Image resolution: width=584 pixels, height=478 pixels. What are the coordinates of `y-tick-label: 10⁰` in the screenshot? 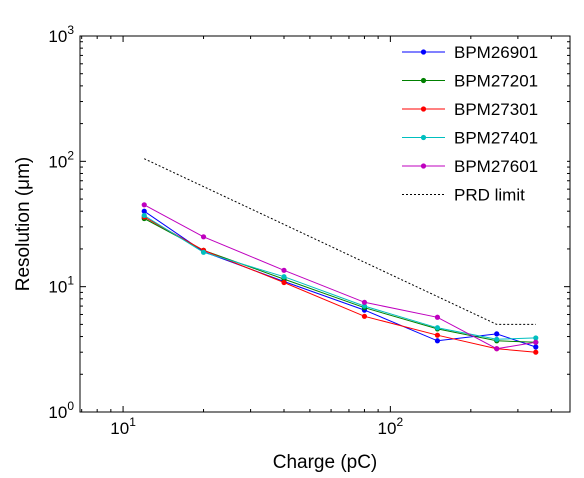 It's located at (61, 410).